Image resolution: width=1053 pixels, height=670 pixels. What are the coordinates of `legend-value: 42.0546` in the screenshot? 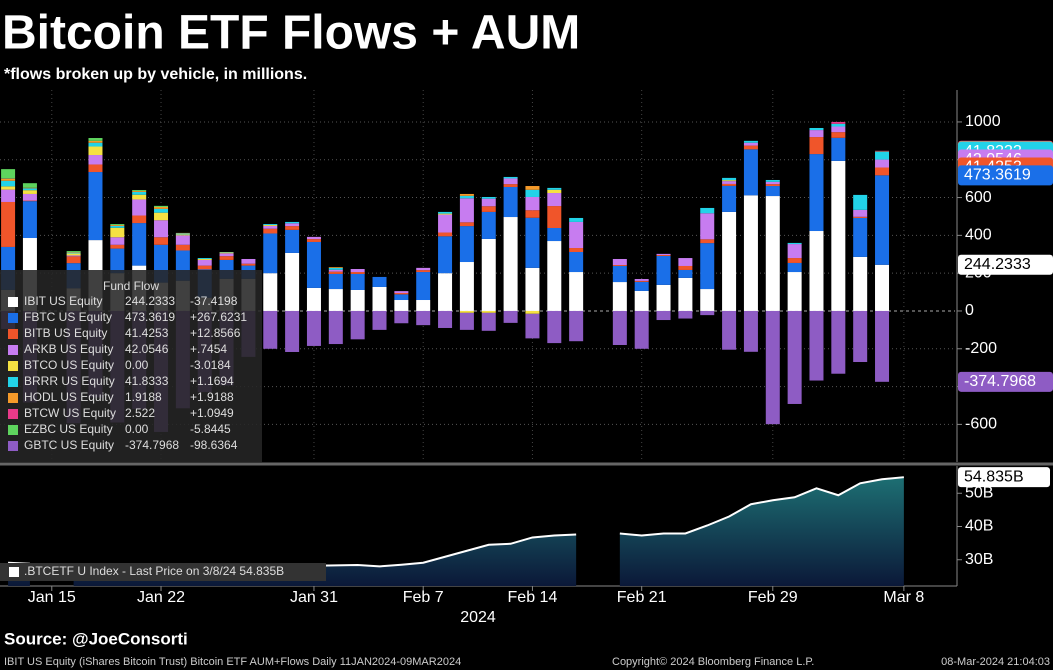 It's located at (147, 349).